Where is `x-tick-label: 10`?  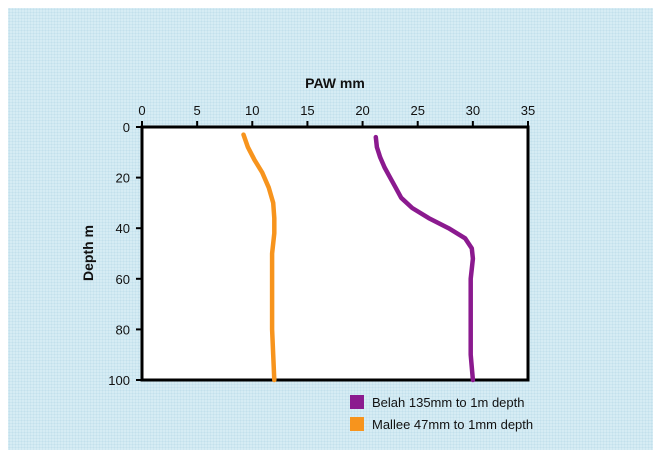 x-tick-label: 10 is located at coordinates (252, 110).